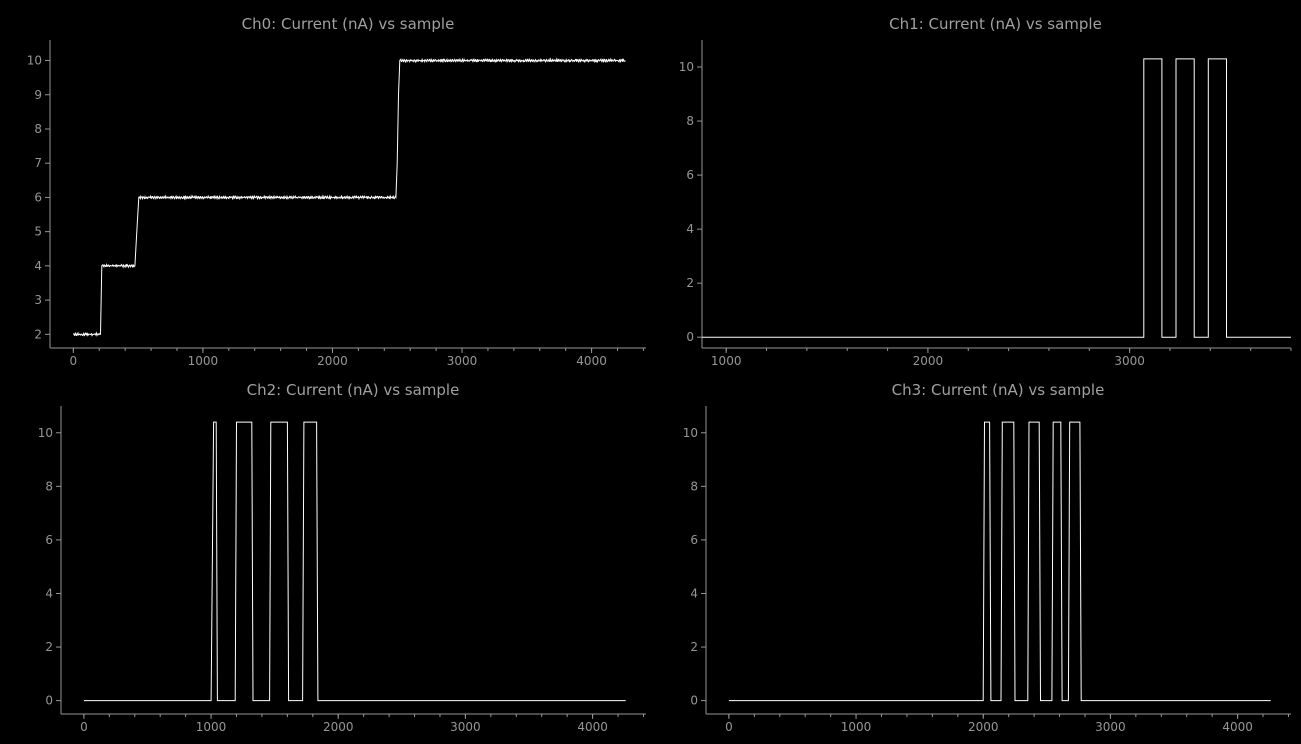 This screenshot has width=1301, height=744. What do you see at coordinates (995, 24) in the screenshot?
I see `ch1-title: Ch1: Current (nA) vs sample` at bounding box center [995, 24].